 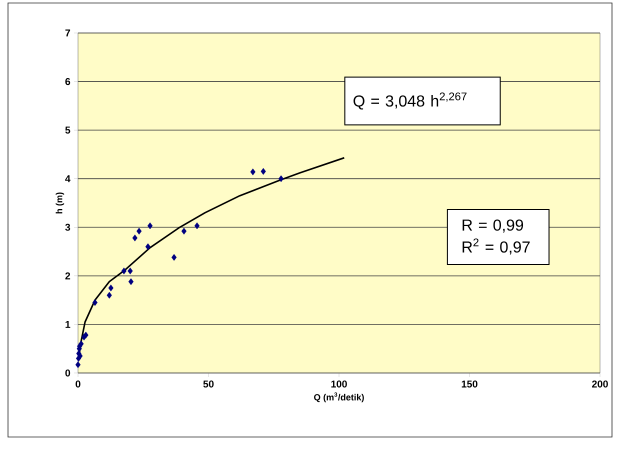 I want to click on y-tick-label: 3, so click(x=67, y=227).